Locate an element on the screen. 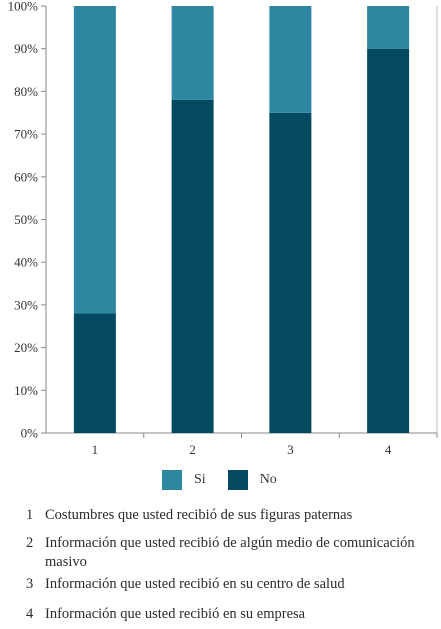 This screenshot has width=441, height=629. x-tick-label: 1 is located at coordinates (95, 449).